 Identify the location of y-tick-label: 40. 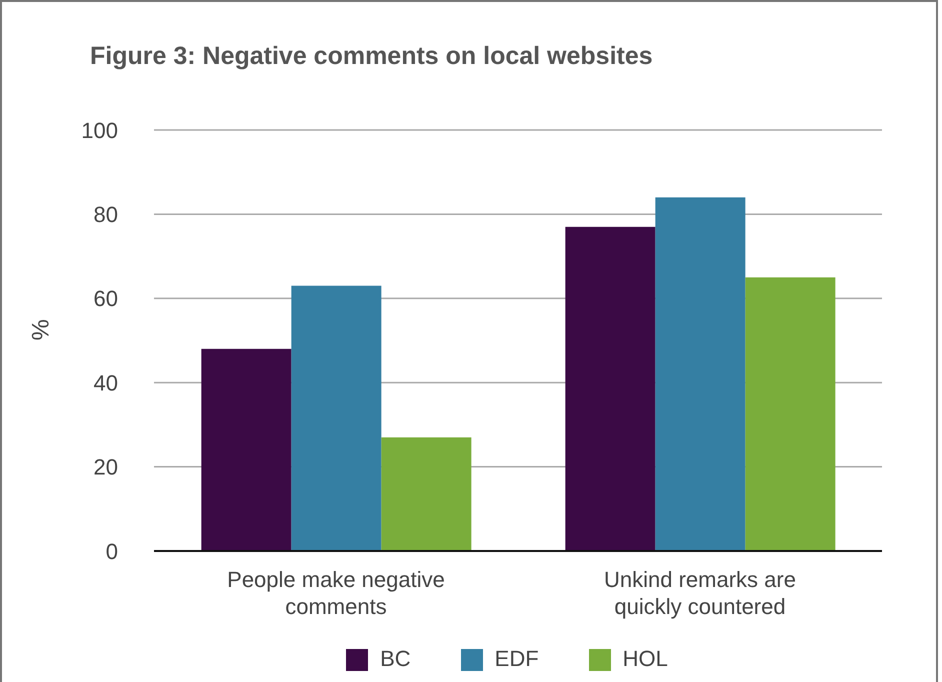
(106, 383).